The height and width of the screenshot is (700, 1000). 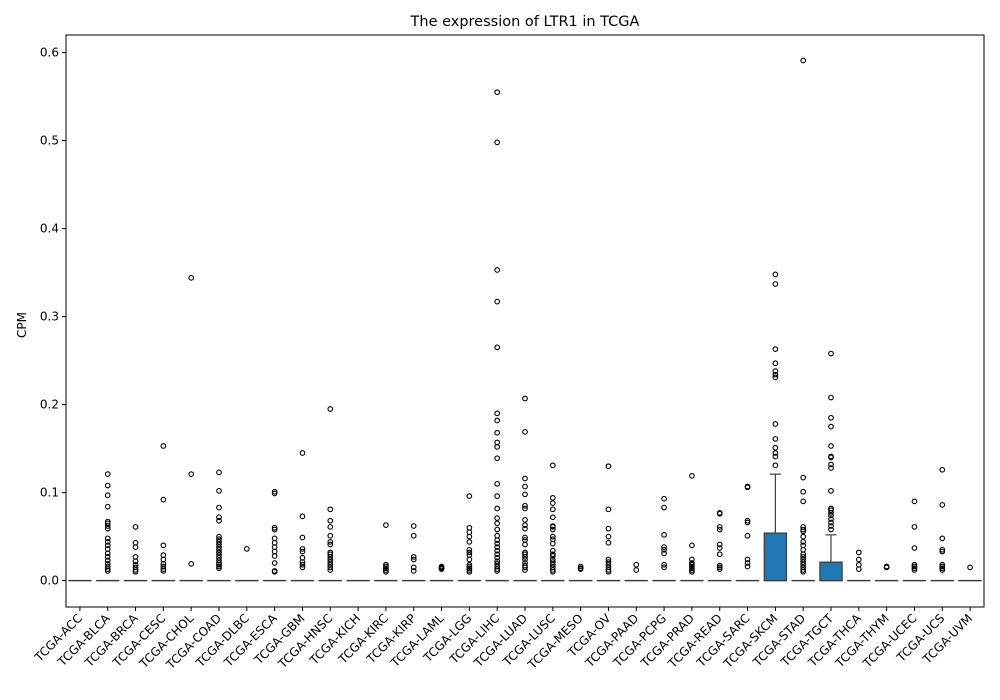 I want to click on y-tick-label: 0.6, so click(x=49, y=53).